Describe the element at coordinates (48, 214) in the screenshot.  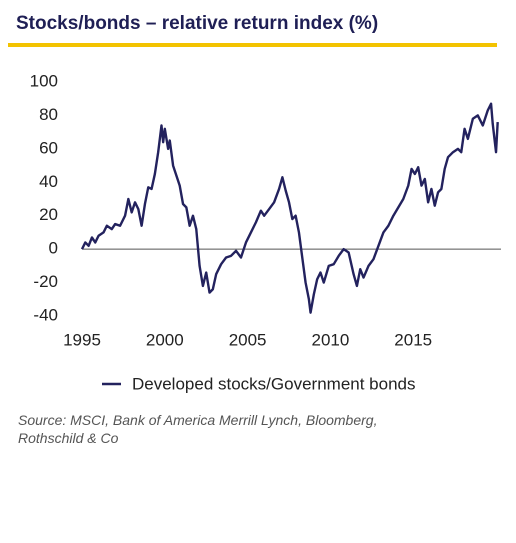
I see `y-tick-label: 20` at that location.